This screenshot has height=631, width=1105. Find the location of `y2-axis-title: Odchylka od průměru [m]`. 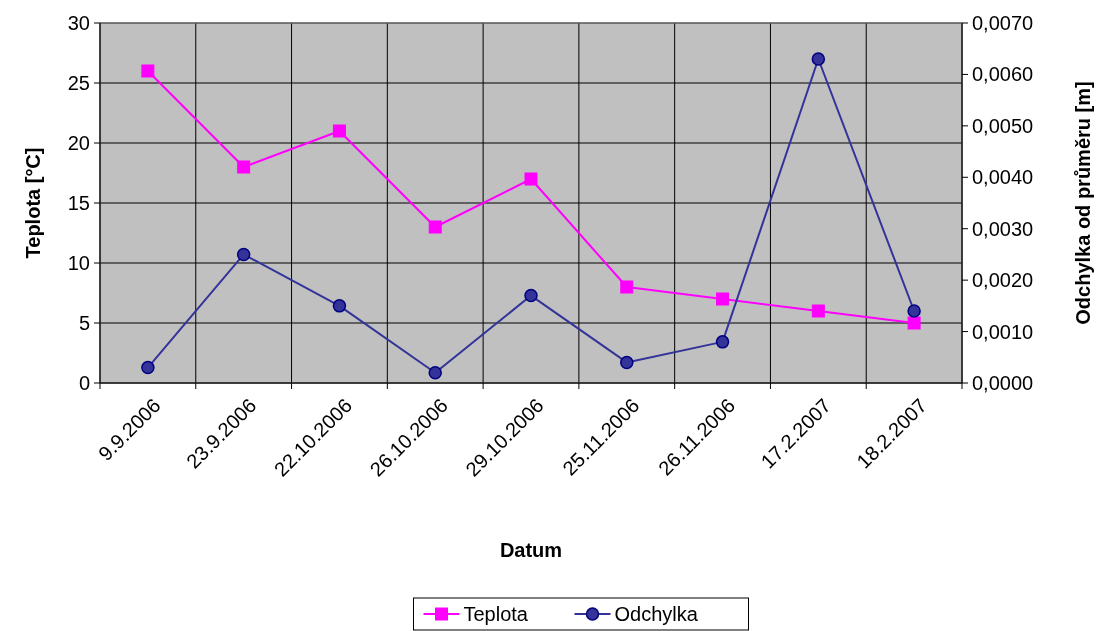

y2-axis-title: Odchylka od průměru [m] is located at coordinates (1083, 203).